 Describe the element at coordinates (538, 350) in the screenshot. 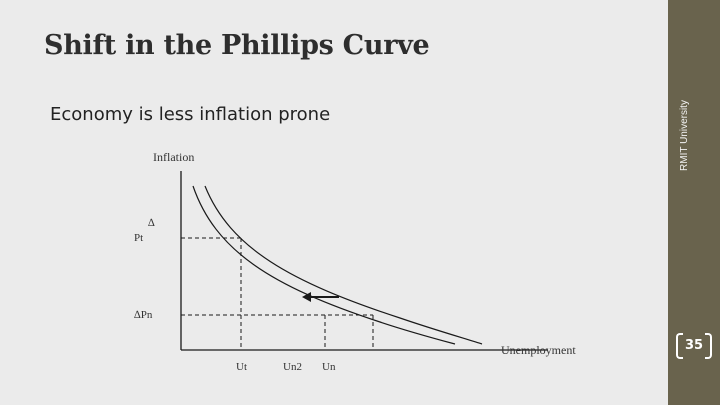

I see `x-axis-label: Unemployment` at that location.